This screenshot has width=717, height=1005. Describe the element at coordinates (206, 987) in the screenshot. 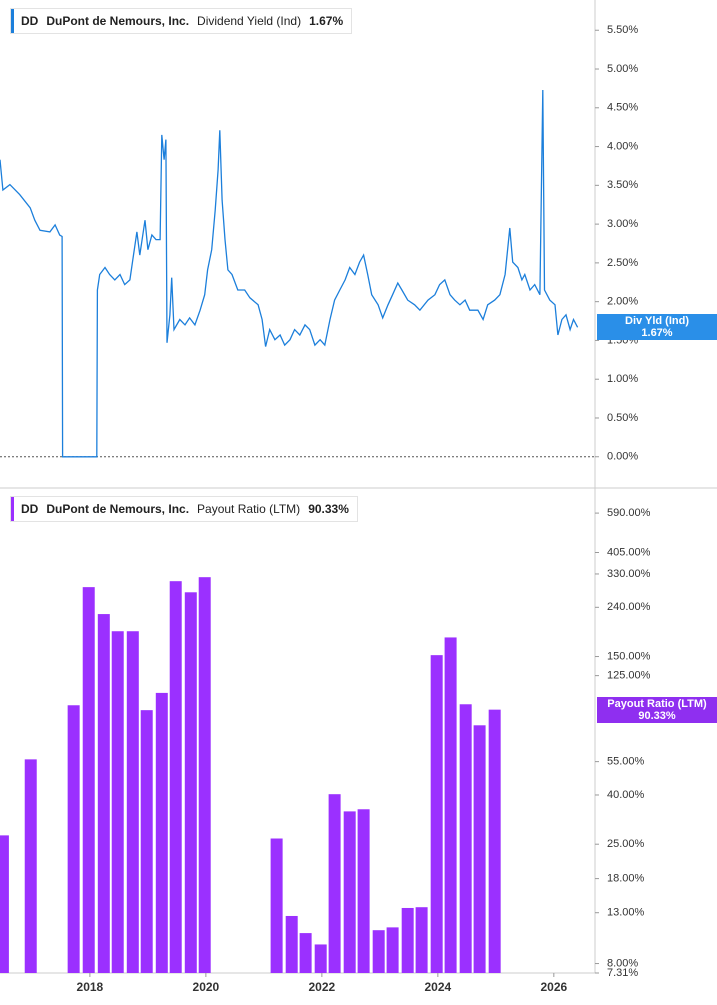

I see `x-tick-label: 2020` at that location.